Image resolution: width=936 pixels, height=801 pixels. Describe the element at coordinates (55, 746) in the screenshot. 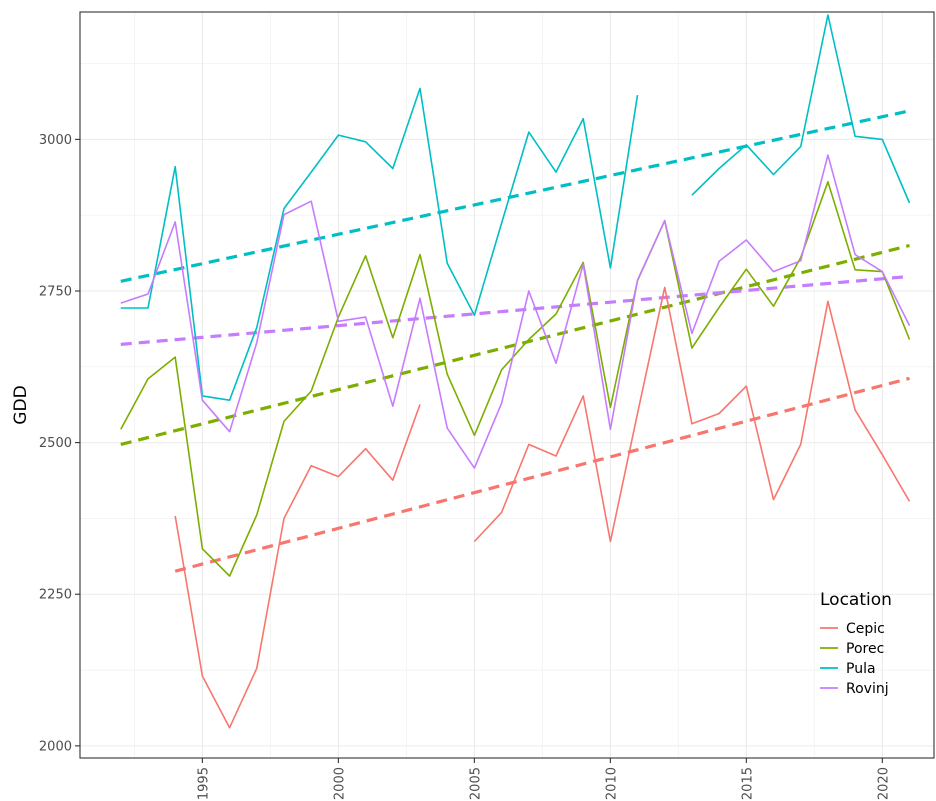

I see `y-tick-label: 2000` at that location.